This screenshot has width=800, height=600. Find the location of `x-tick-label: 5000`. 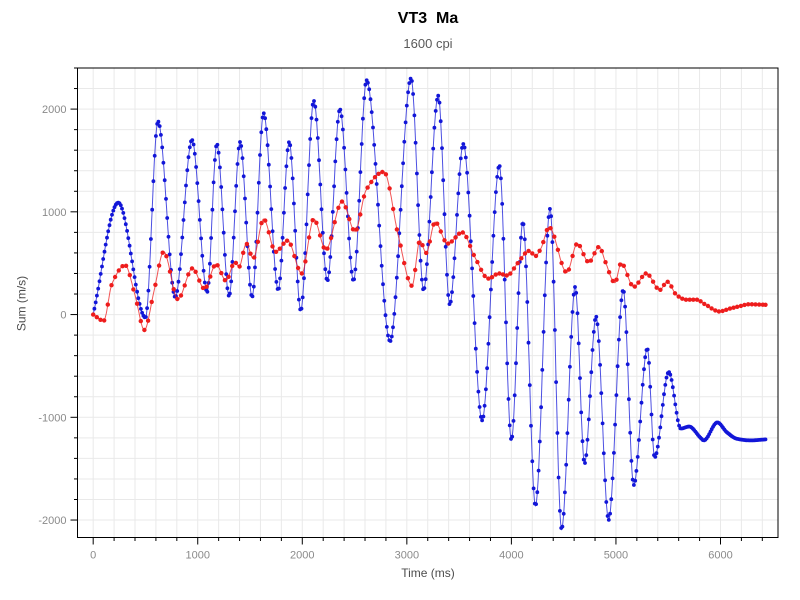

x-tick-label: 5000 is located at coordinates (616, 556).